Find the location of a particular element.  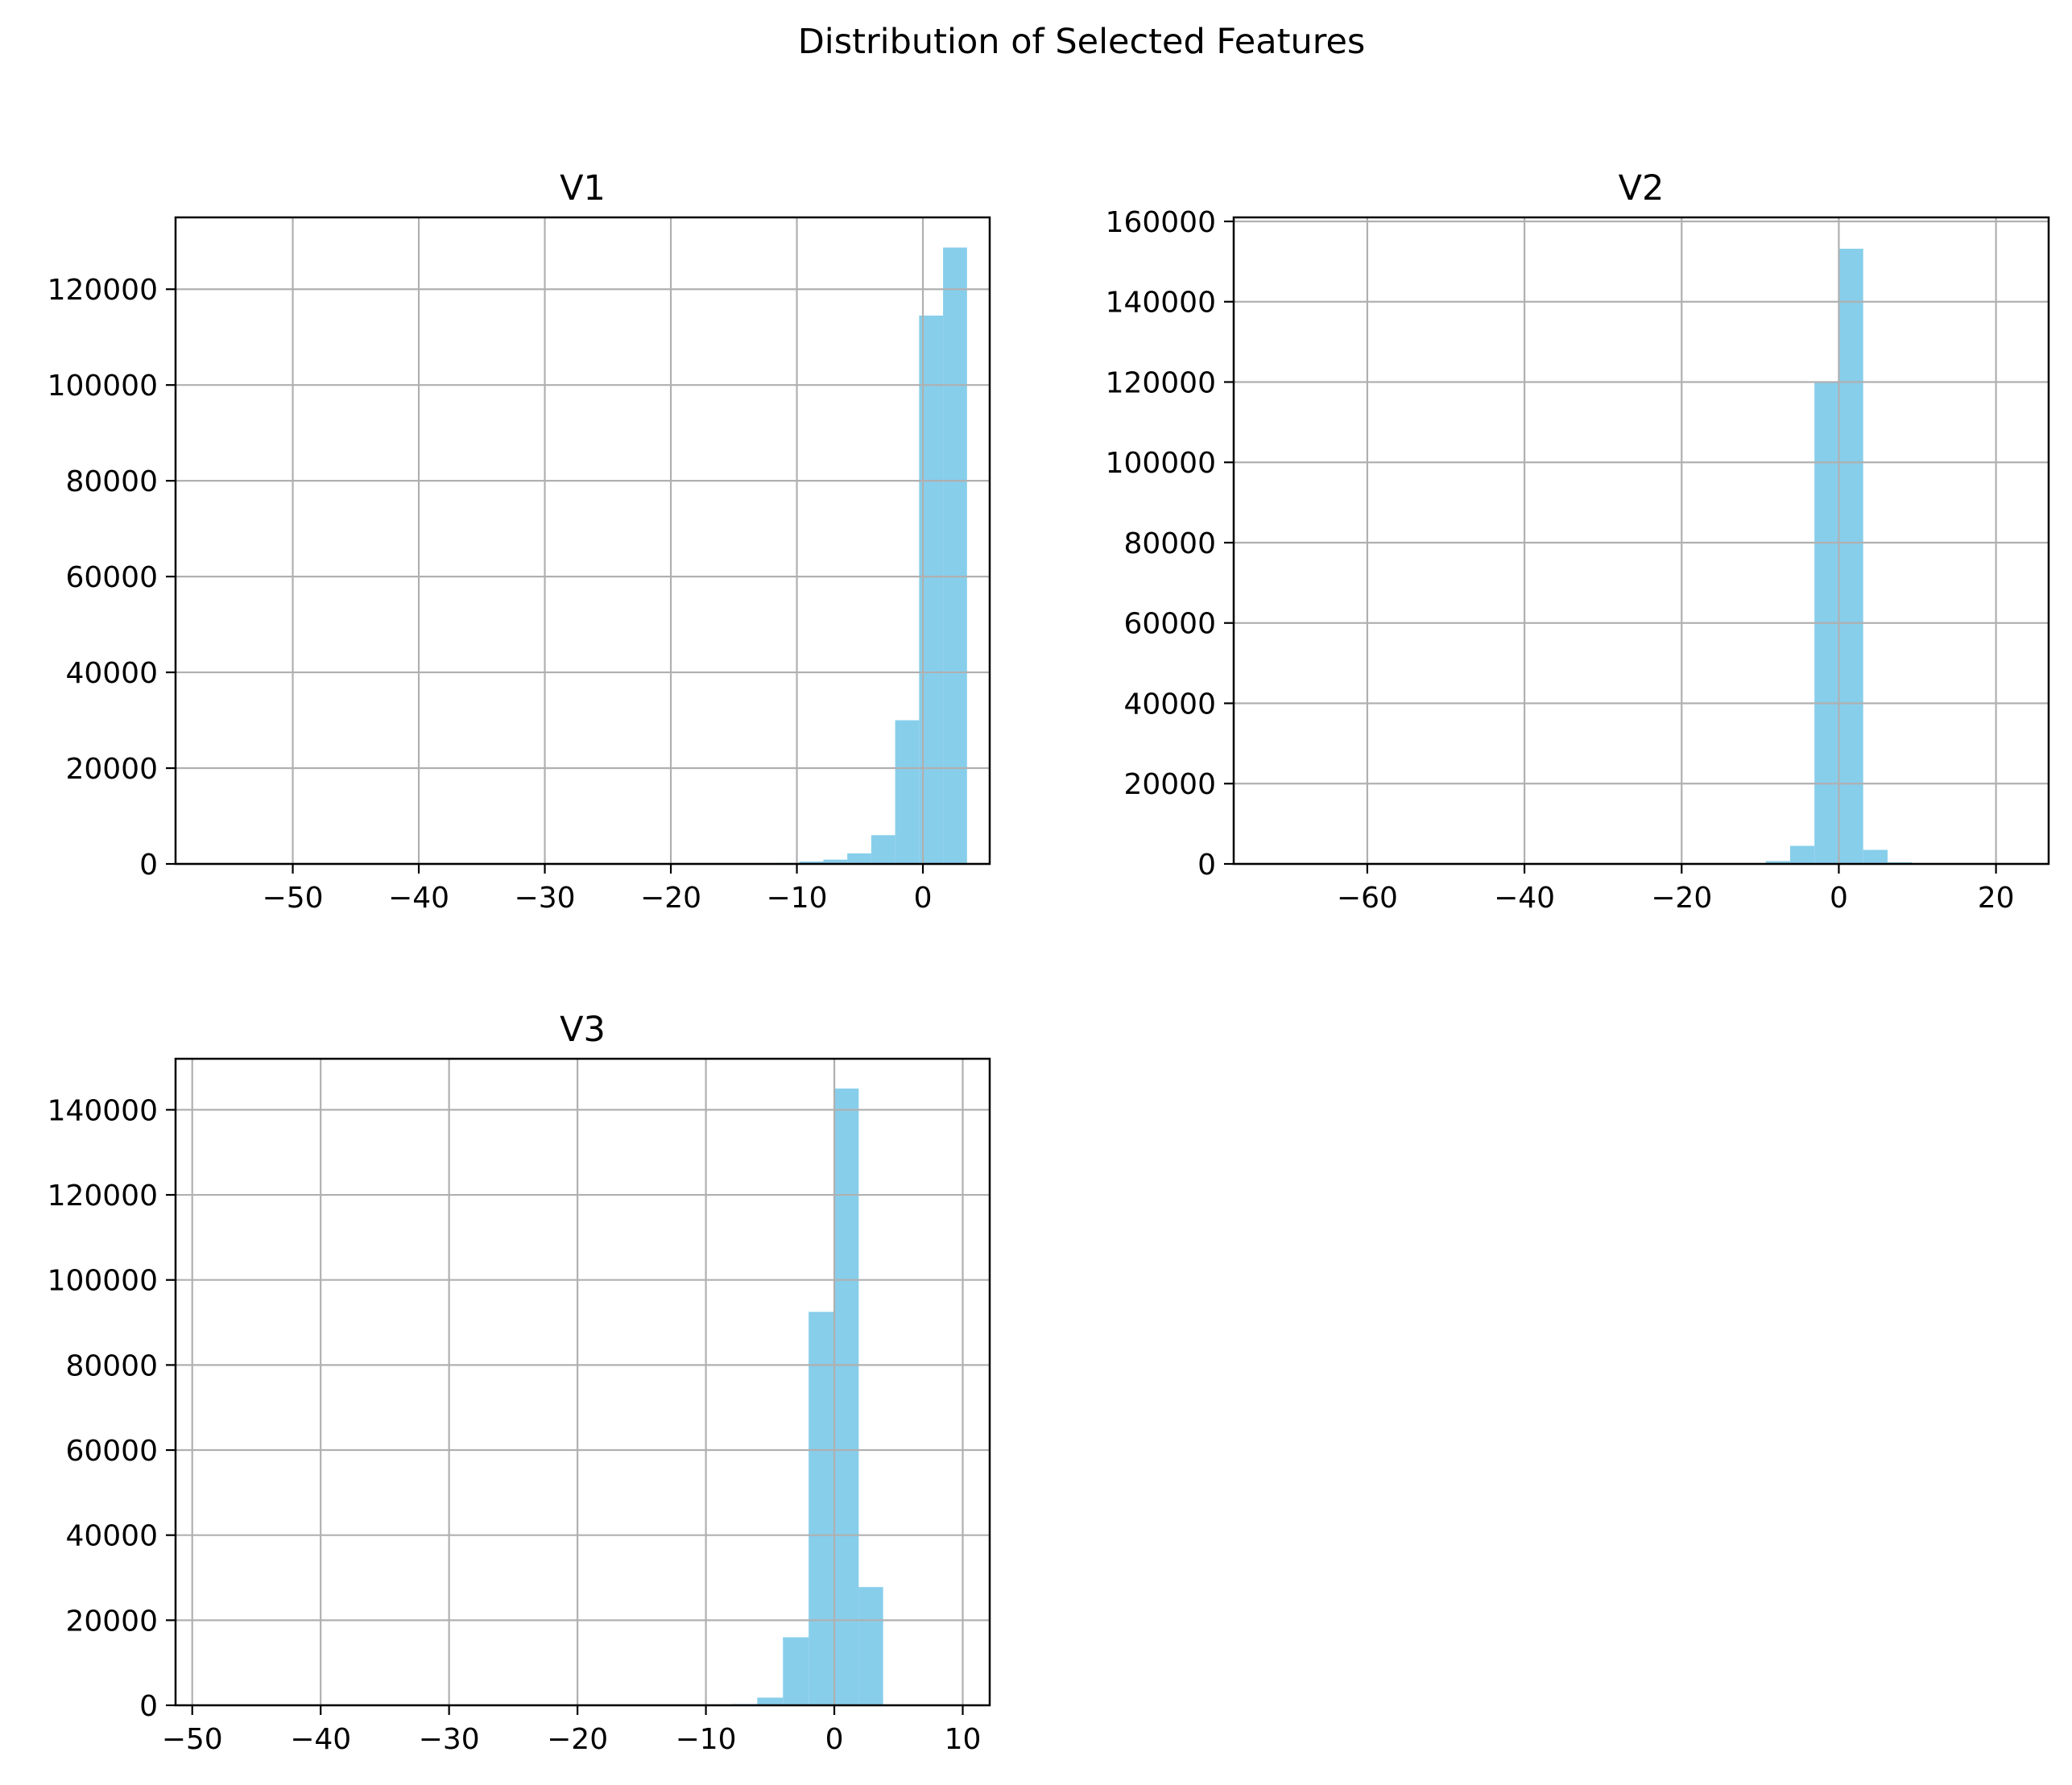

y-tick-label: 160000 is located at coordinates (1161, 223).